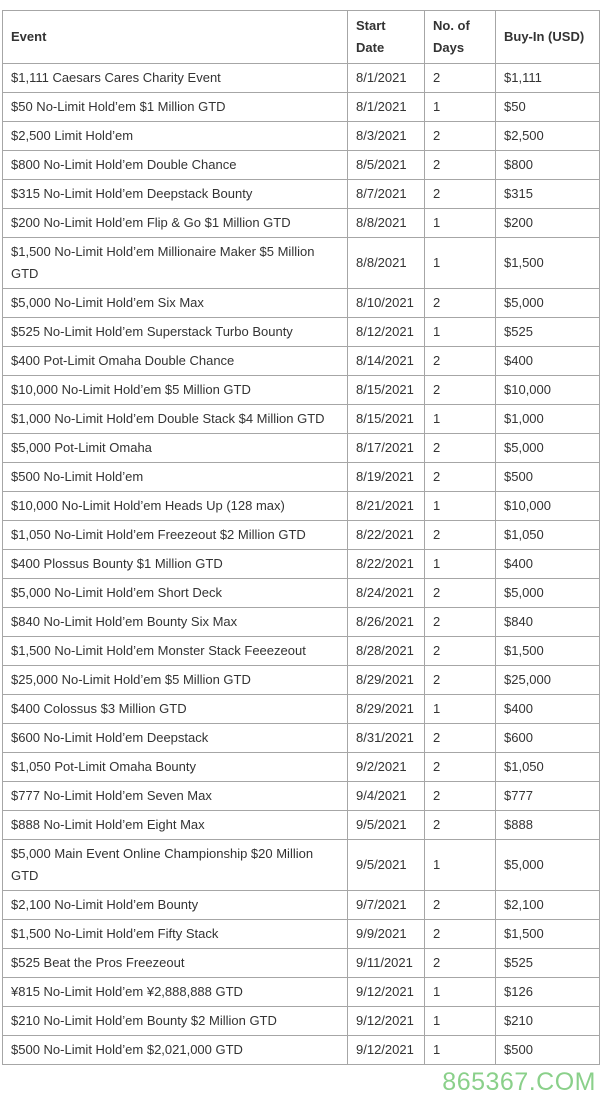 Image resolution: width=601 pixels, height=1107 pixels. What do you see at coordinates (386, 905) in the screenshot?
I see `start-date-cell: 9/7/2021` at bounding box center [386, 905].